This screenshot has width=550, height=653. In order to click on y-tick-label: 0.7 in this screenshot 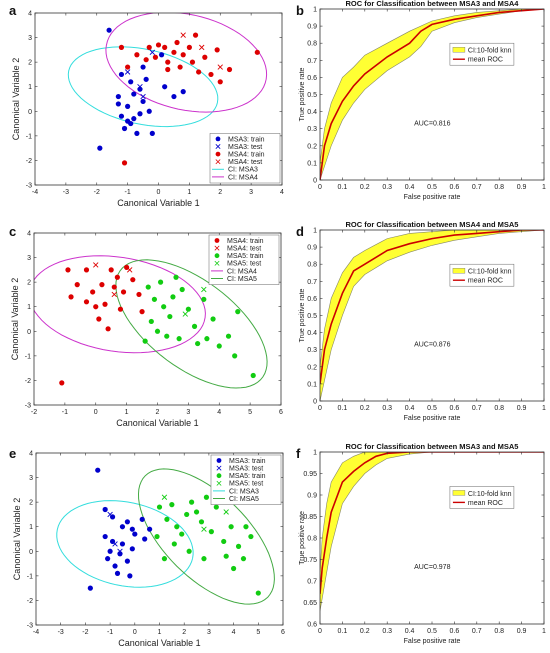, I will do `click(312, 282)`.